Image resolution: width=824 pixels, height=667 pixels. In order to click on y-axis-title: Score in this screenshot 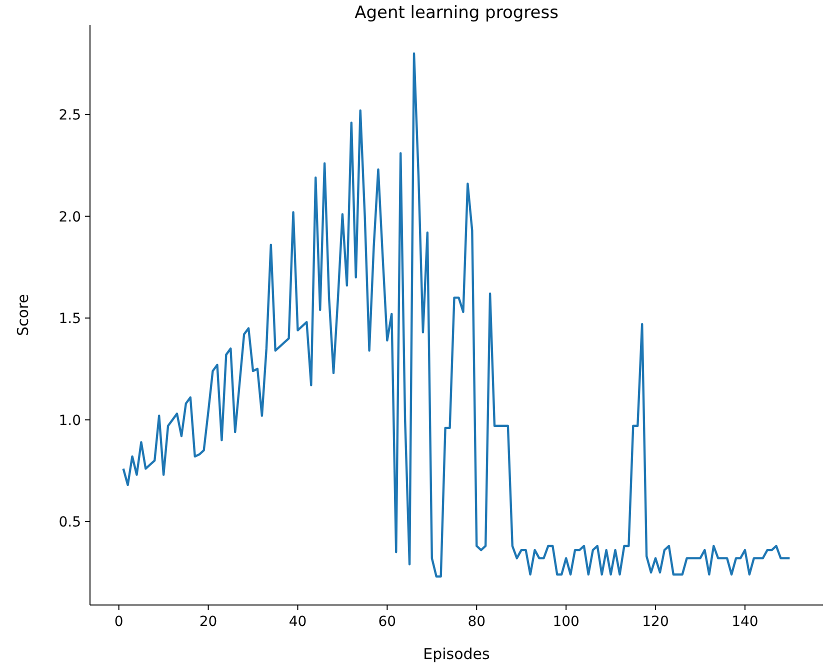, I will do `click(23, 315)`.